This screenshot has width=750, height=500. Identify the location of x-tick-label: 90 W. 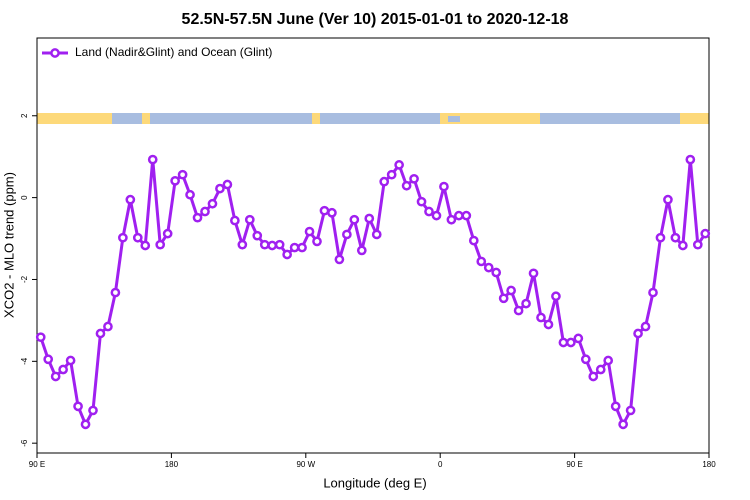
(305, 464).